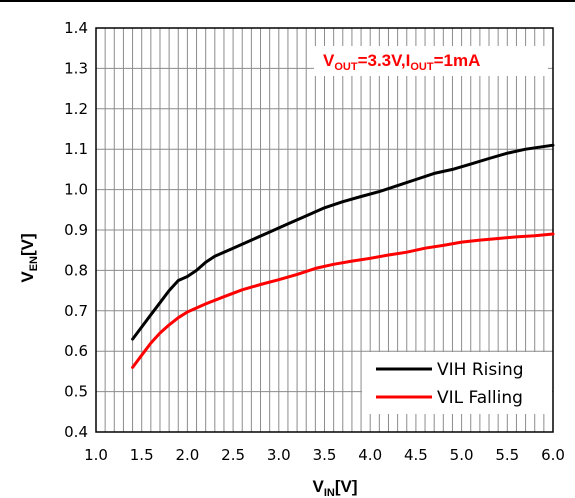 The width and height of the screenshot is (575, 498). I want to click on y-axis-label-sub: EN, so click(34, 263).